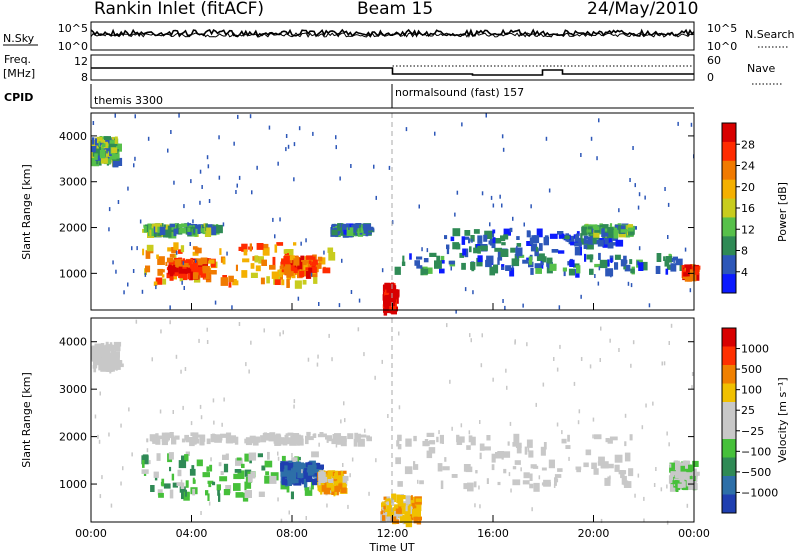 The width and height of the screenshot is (800, 554). I want to click on colorbar-swatch, so click(729, 246).